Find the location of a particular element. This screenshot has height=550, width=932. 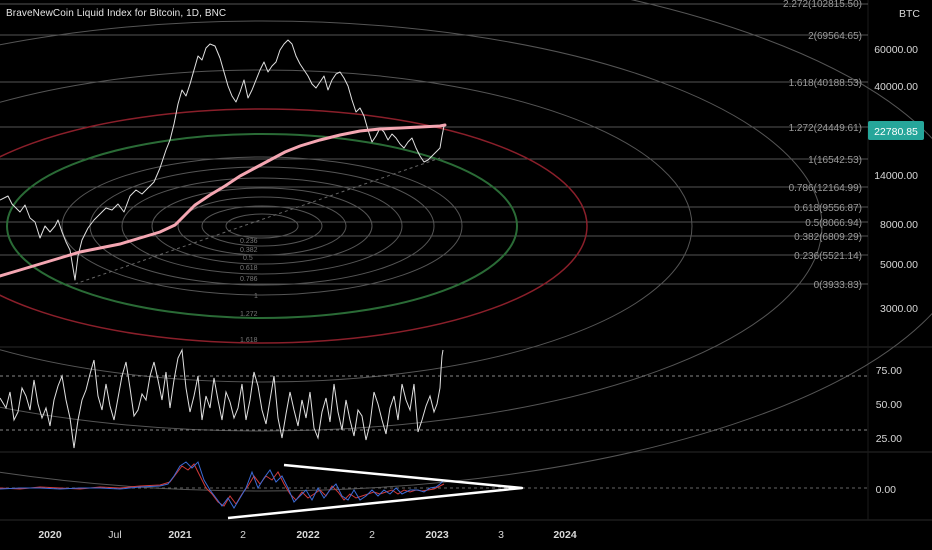

price-axis-label: 14000.00 is located at coordinates (896, 176).